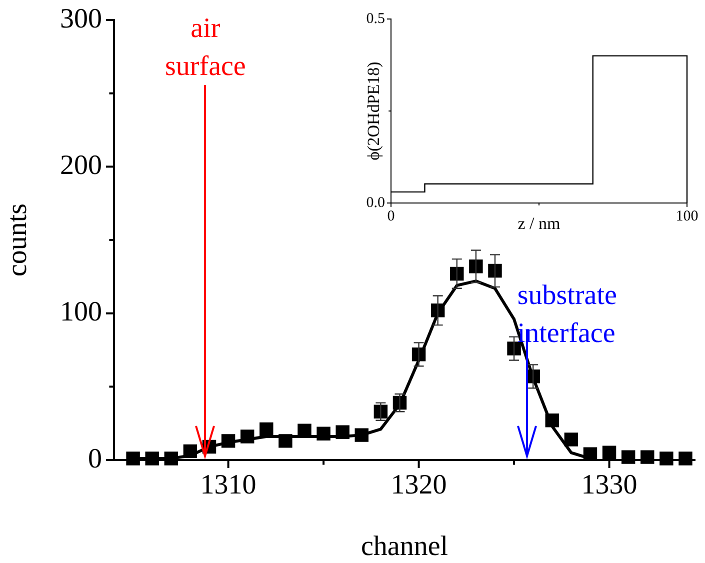 Image resolution: width=705 pixels, height=563 pixels. I want to click on y-tick-label: 0.5, so click(375, 18).